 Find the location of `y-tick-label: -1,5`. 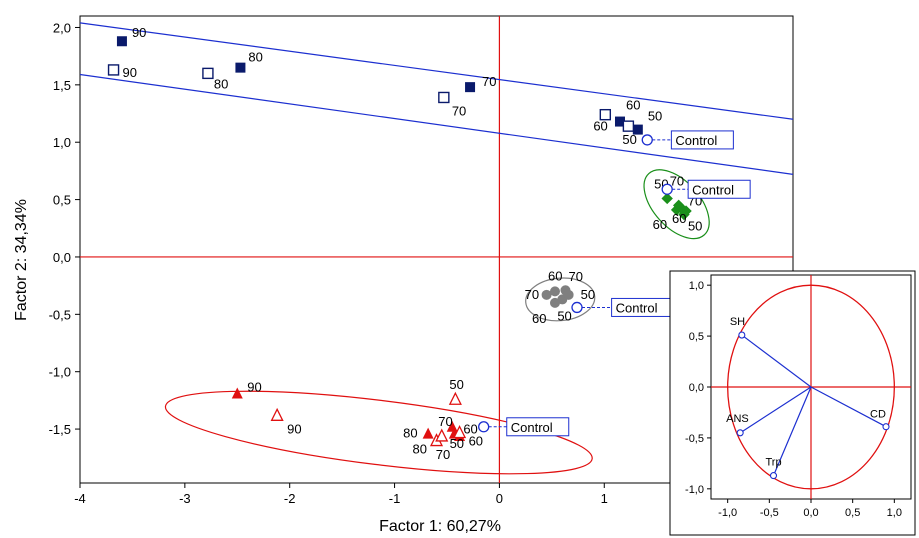

y-tick-label: -1,5 is located at coordinates (60, 429).